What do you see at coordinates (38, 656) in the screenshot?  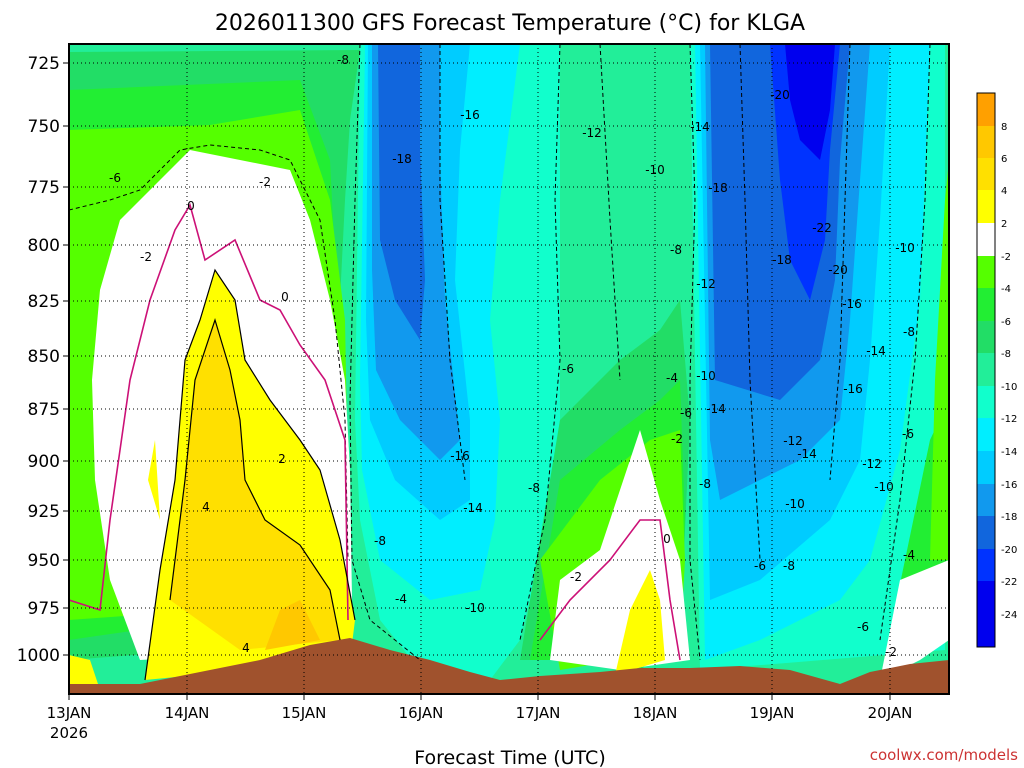 I see `y-tick-label: 1000` at bounding box center [38, 656].